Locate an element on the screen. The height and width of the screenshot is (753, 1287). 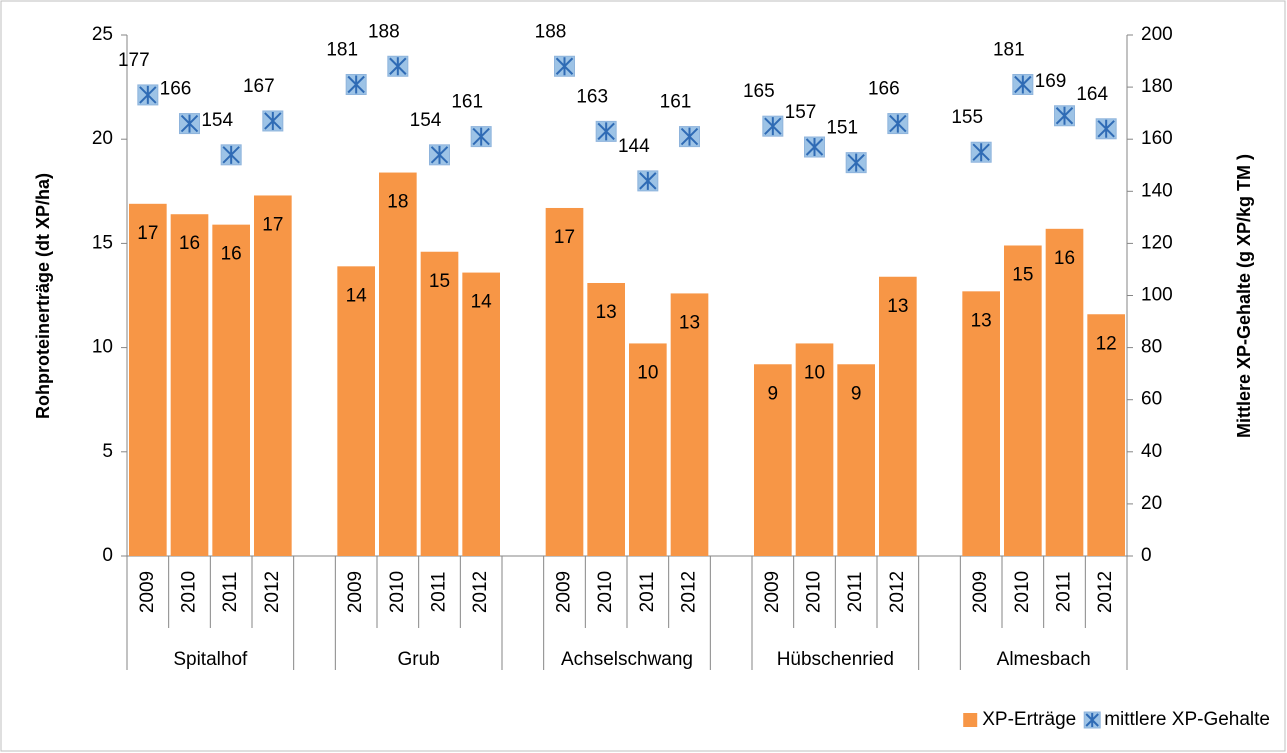
data-label: 14 is located at coordinates (357, 295).